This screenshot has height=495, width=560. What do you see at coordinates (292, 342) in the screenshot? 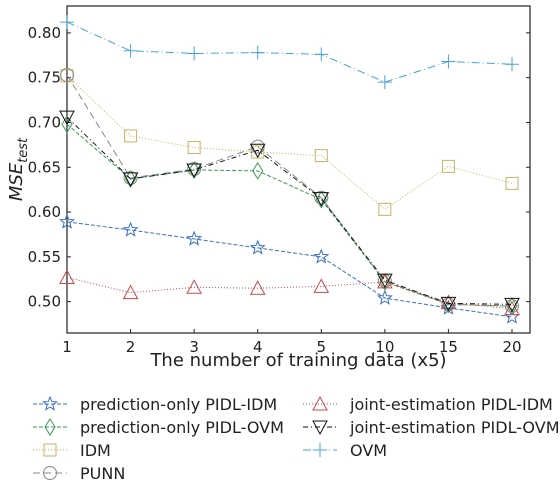
I see `x-axis: 1 2 3 4 5 10 15 20` at bounding box center [292, 342].